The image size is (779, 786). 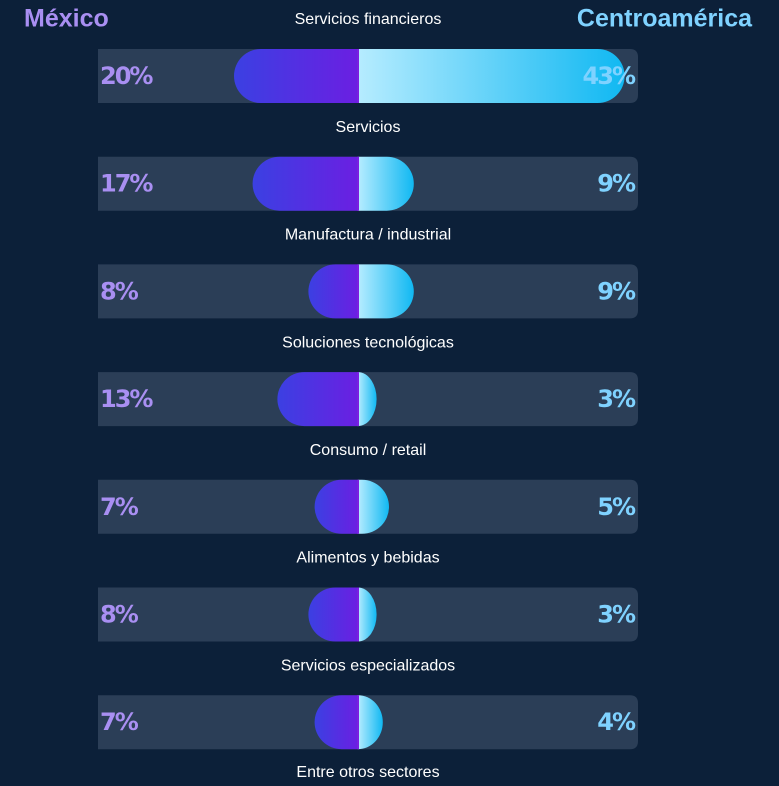 I want to click on value-label: 17%, so click(x=126, y=184).